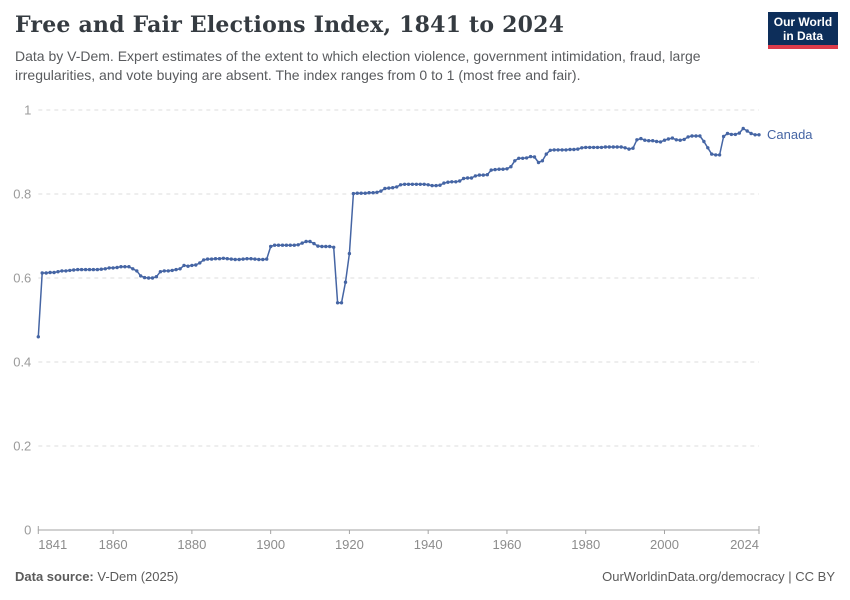  I want to click on x-tick-label: 1860, so click(113, 544).